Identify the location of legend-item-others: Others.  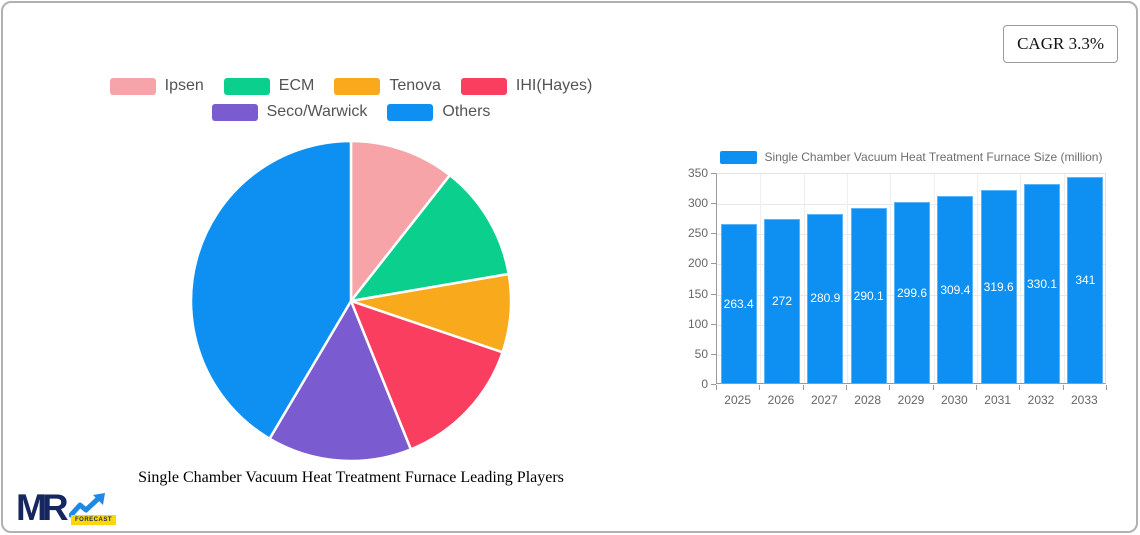
(438, 112).